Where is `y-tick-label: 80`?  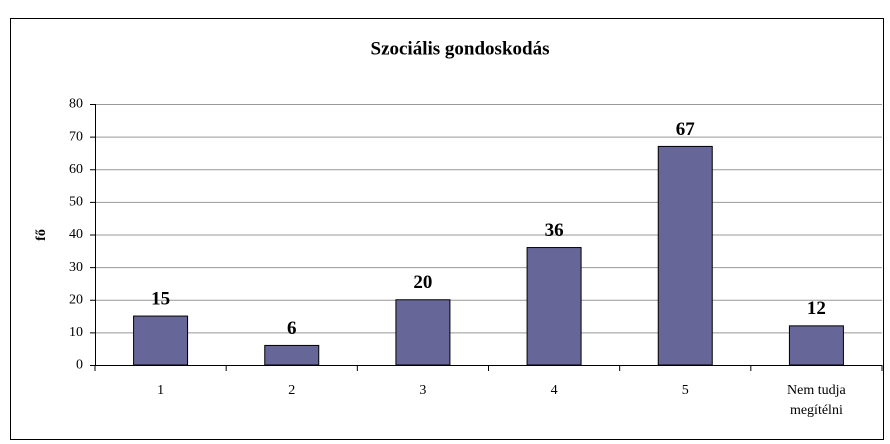
y-tick-label: 80 is located at coordinates (76, 104).